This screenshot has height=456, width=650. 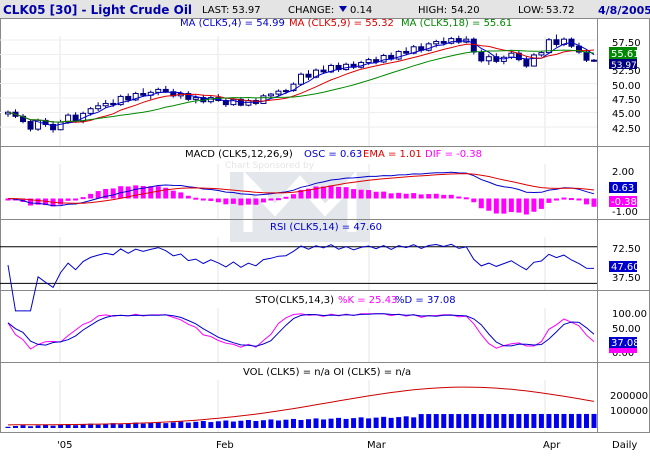 I want to click on sto-legend-name: STO(CLK5,14,3), so click(x=294, y=300).